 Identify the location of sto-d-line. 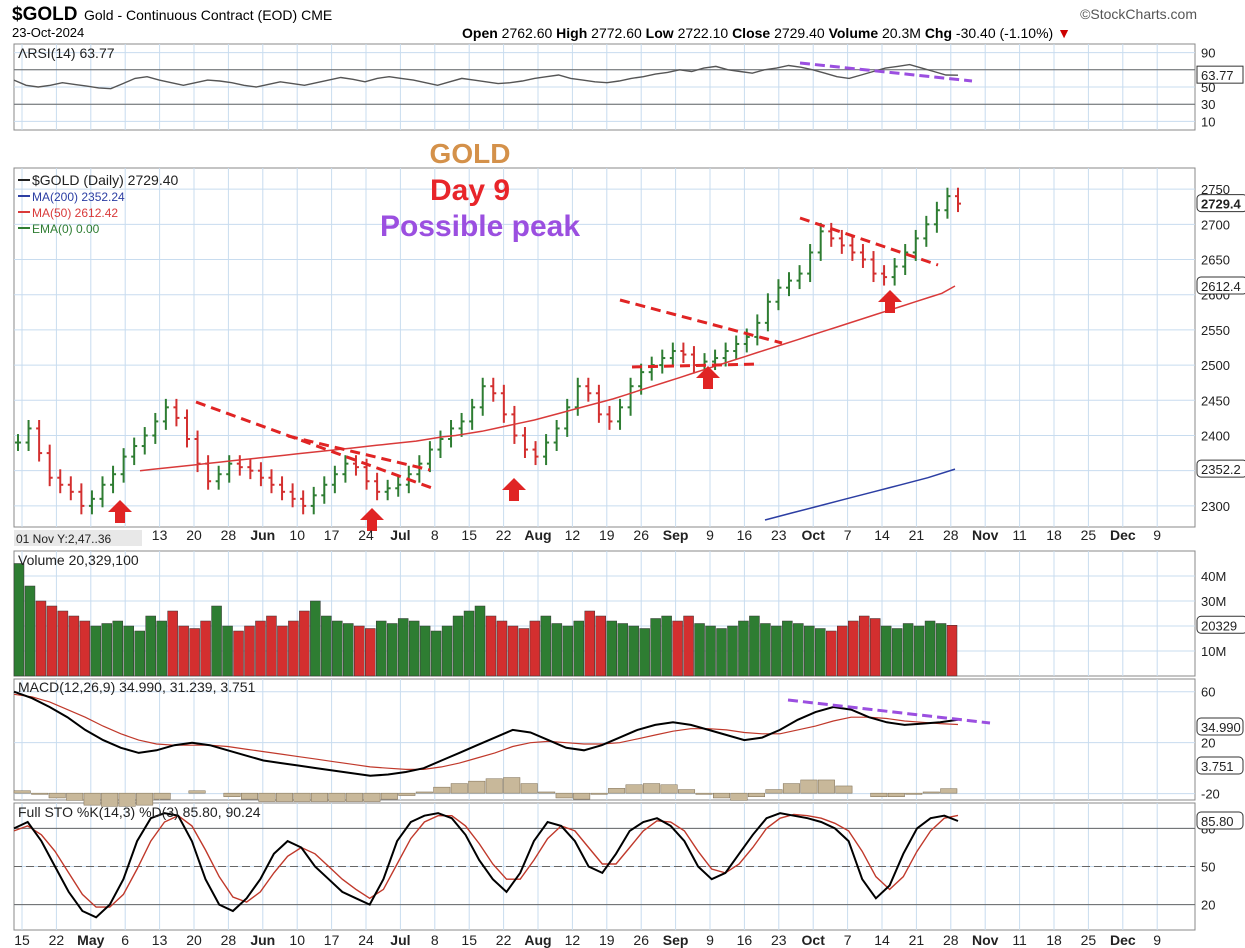
(486, 860).